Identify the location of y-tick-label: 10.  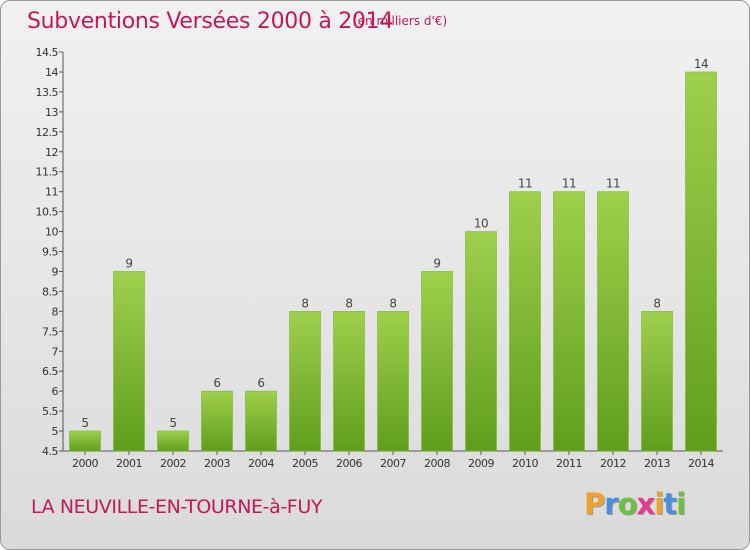
(51, 232).